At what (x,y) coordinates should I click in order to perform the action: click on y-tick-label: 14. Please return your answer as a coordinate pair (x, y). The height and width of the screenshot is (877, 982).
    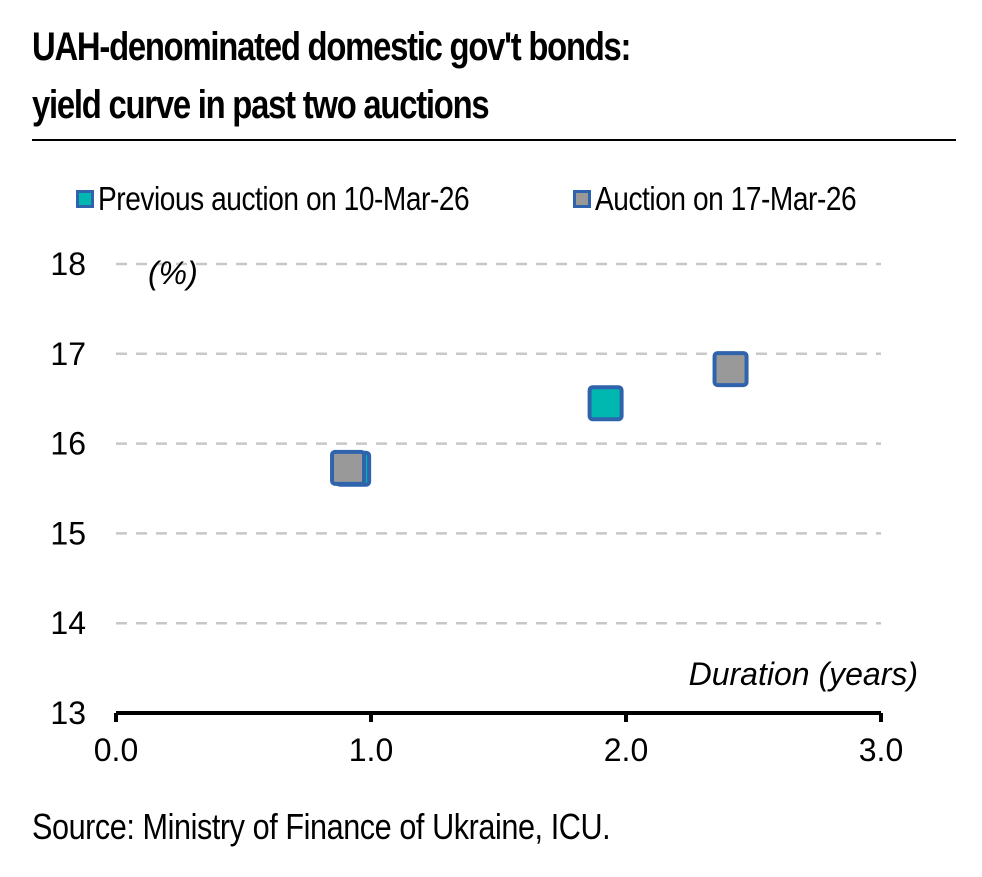
    Looking at the image, I should click on (68, 623).